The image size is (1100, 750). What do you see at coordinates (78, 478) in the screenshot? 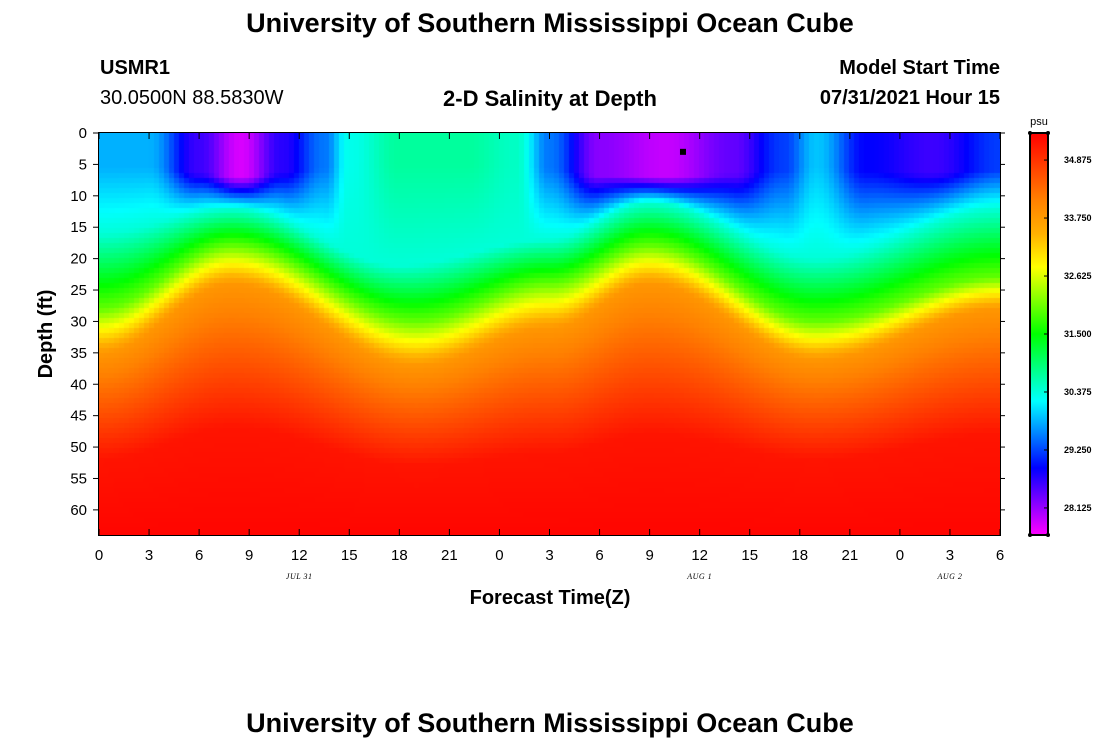
I see `y-tick-label: 55` at bounding box center [78, 478].